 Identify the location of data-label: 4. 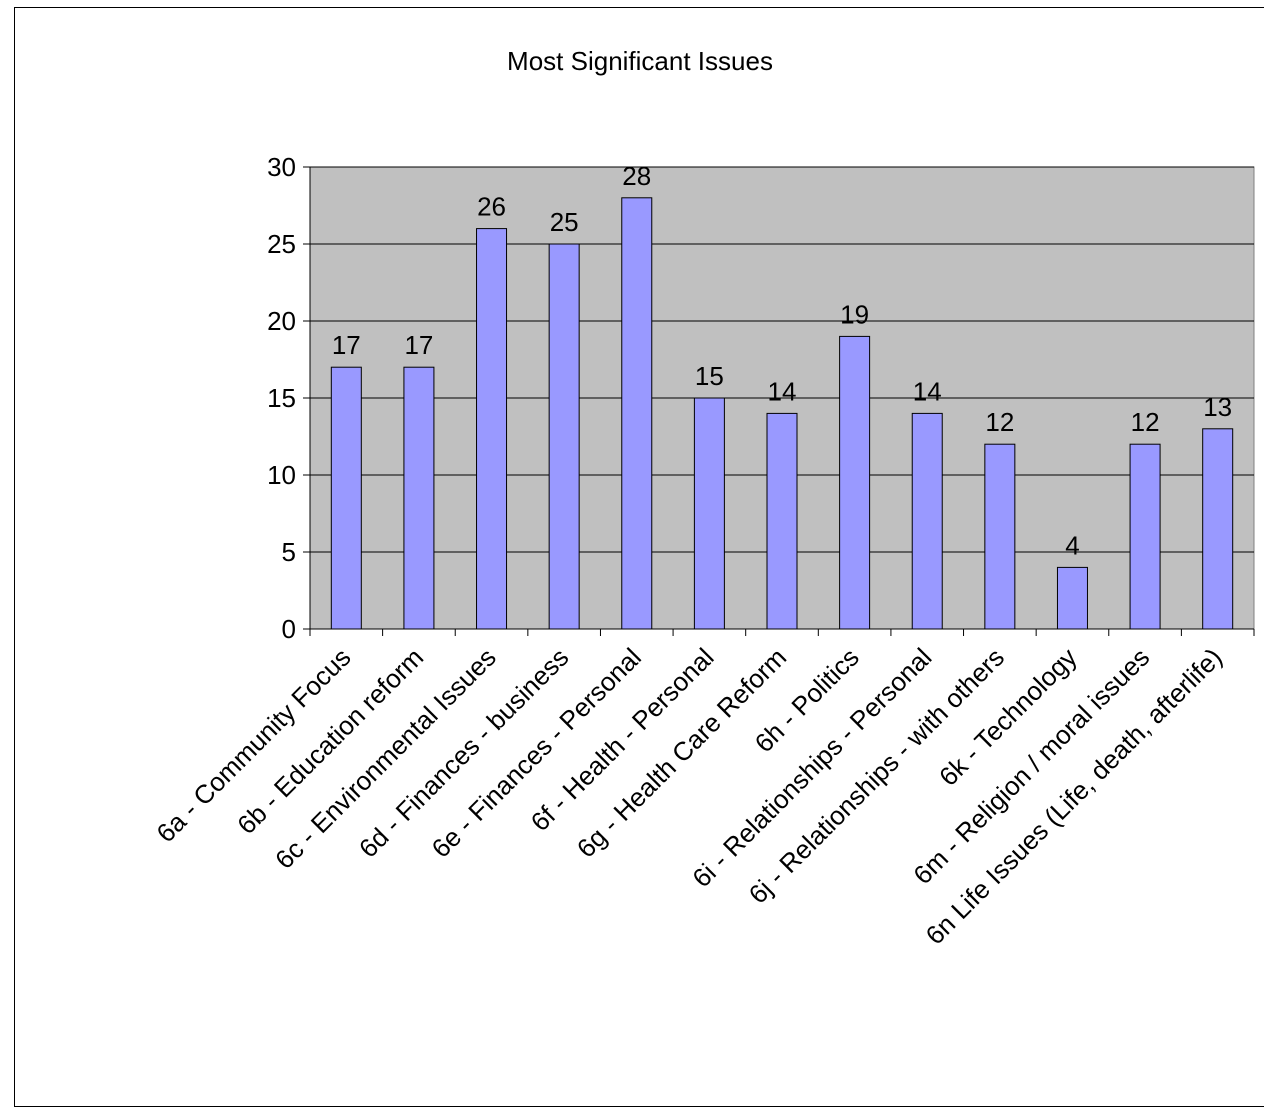
(1072, 545).